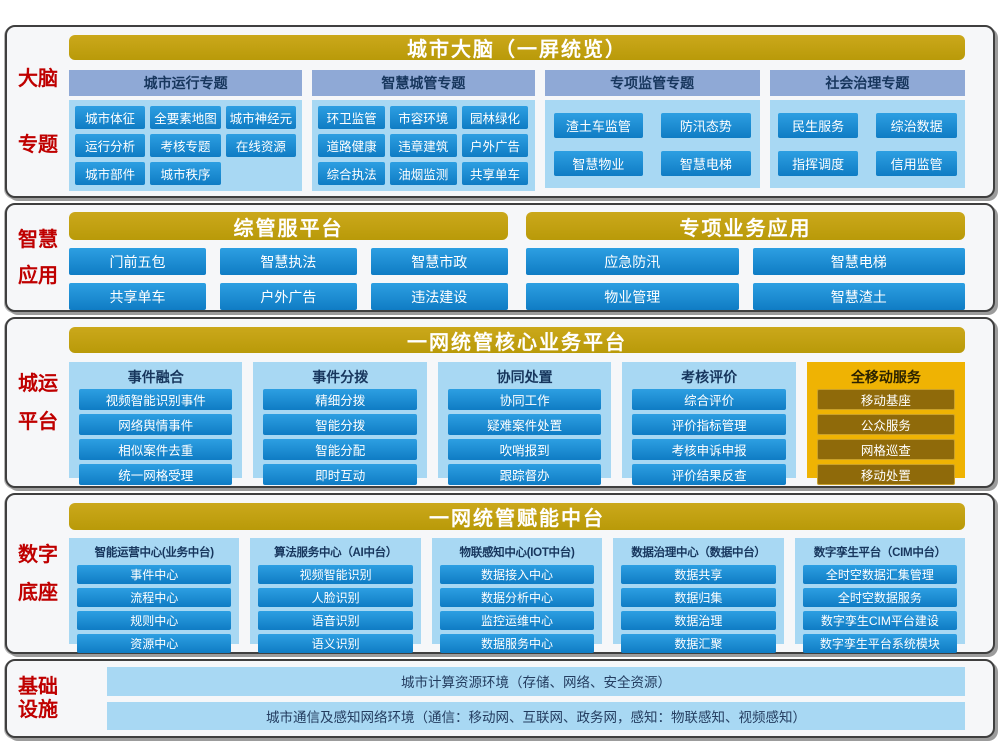 The width and height of the screenshot is (1000, 750). What do you see at coordinates (439, 261) in the screenshot?
I see `module-box: 智慧市政` at bounding box center [439, 261].